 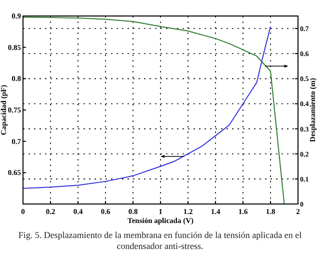 I want to click on caption: Fig. 5. Desplazamiento de la membrana en función de la tensión aplicada en el condensador anti-stress., so click(x=160, y=241).